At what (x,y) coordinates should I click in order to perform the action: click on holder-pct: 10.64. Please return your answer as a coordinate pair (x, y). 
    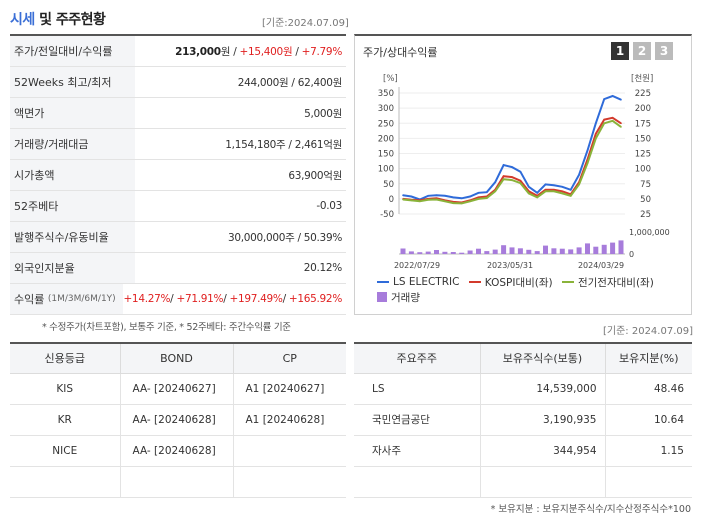
    Looking at the image, I should click on (648, 420).